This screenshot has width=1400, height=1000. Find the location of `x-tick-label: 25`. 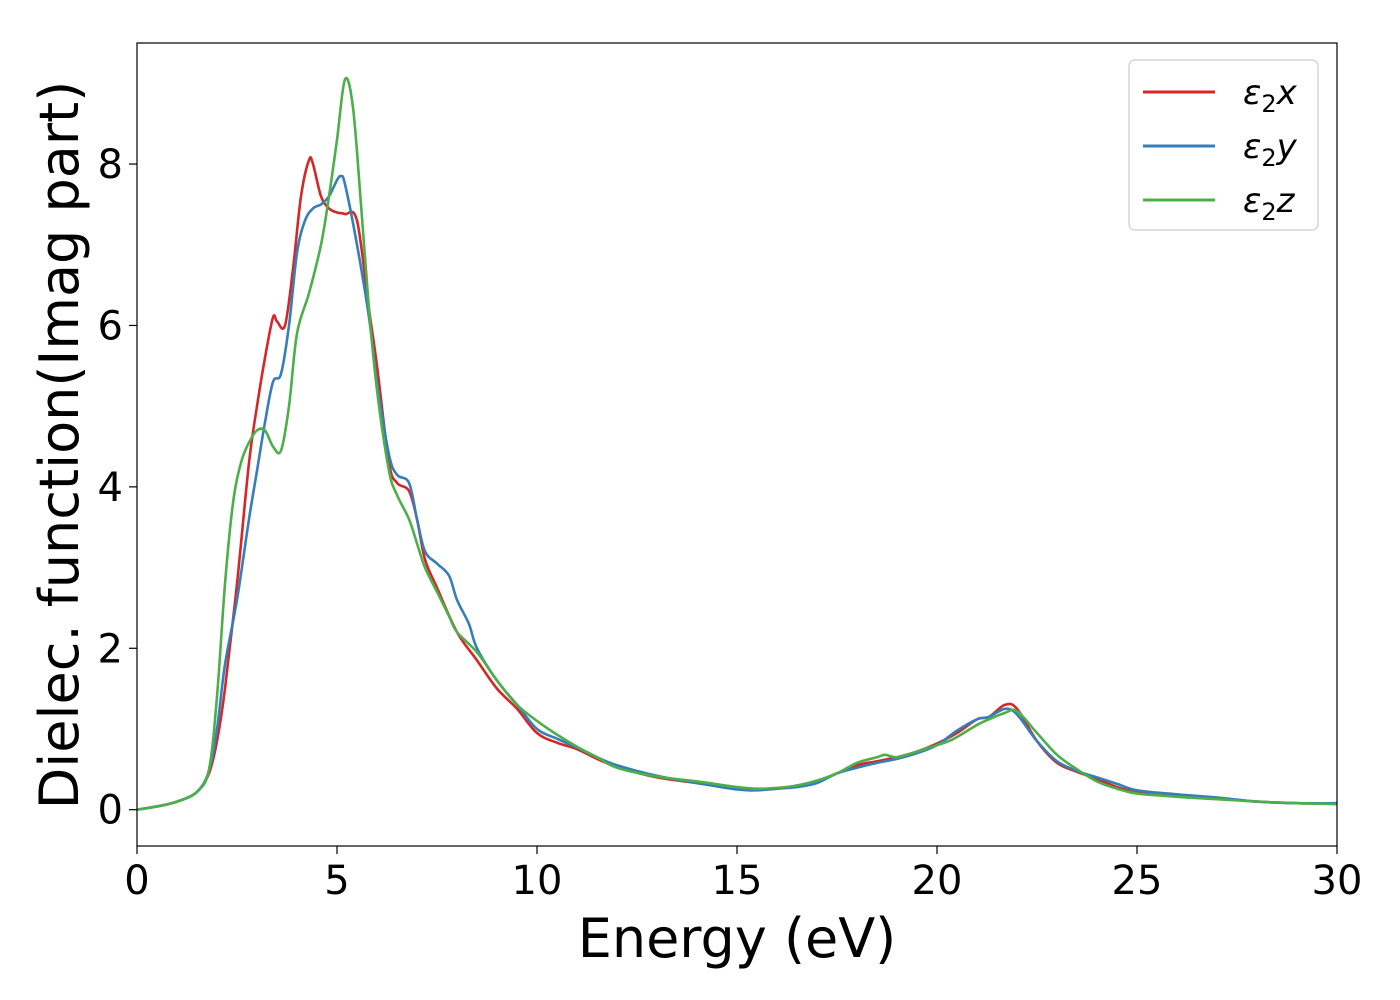

x-tick-label: 25 is located at coordinates (1137, 881).